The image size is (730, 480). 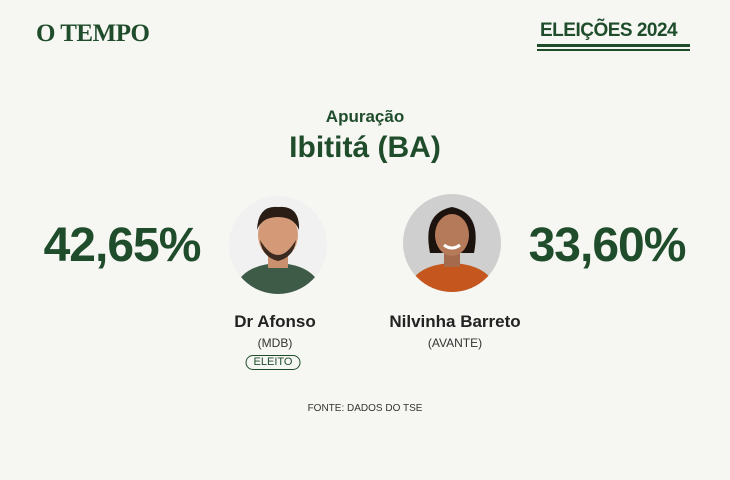 I want to click on title-place: Ibititá (BA), so click(x=365, y=147).